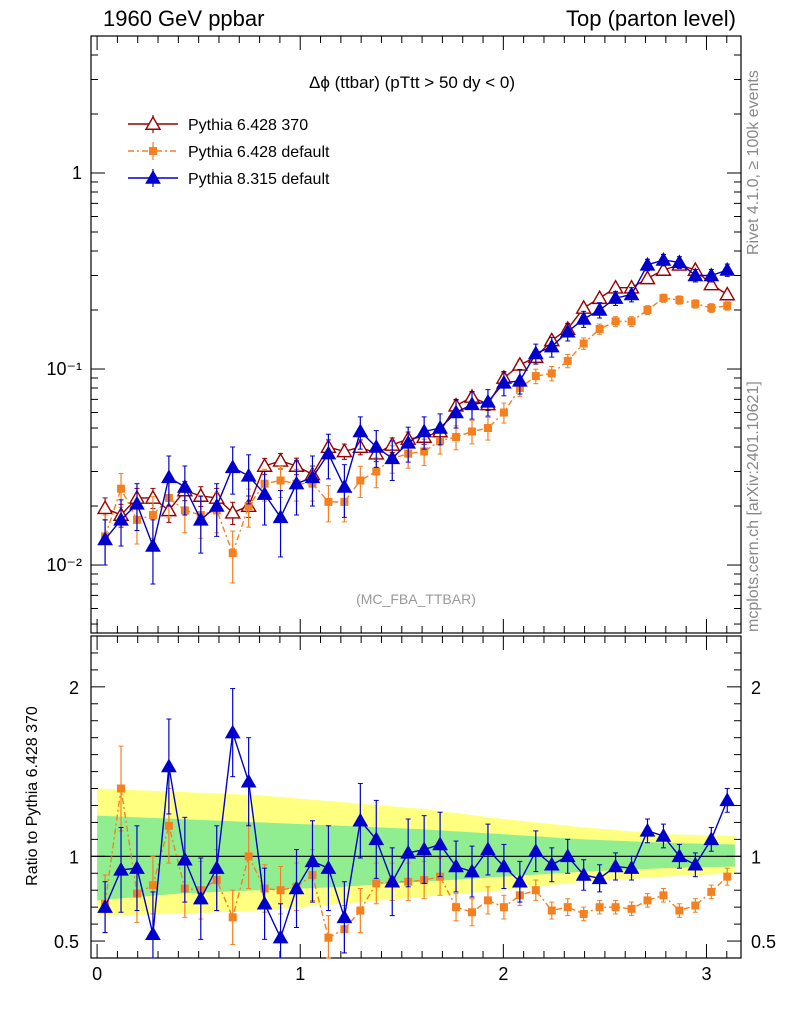  Describe the element at coordinates (756, 688) in the screenshot. I see `ratio-y-tick-label-right: 2` at that location.